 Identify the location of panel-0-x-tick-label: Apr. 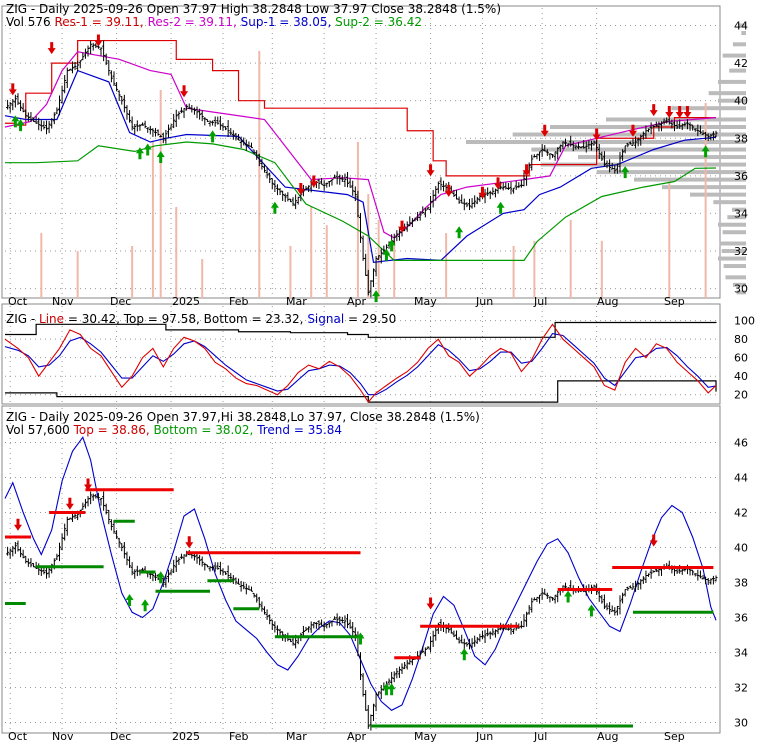
(357, 301).